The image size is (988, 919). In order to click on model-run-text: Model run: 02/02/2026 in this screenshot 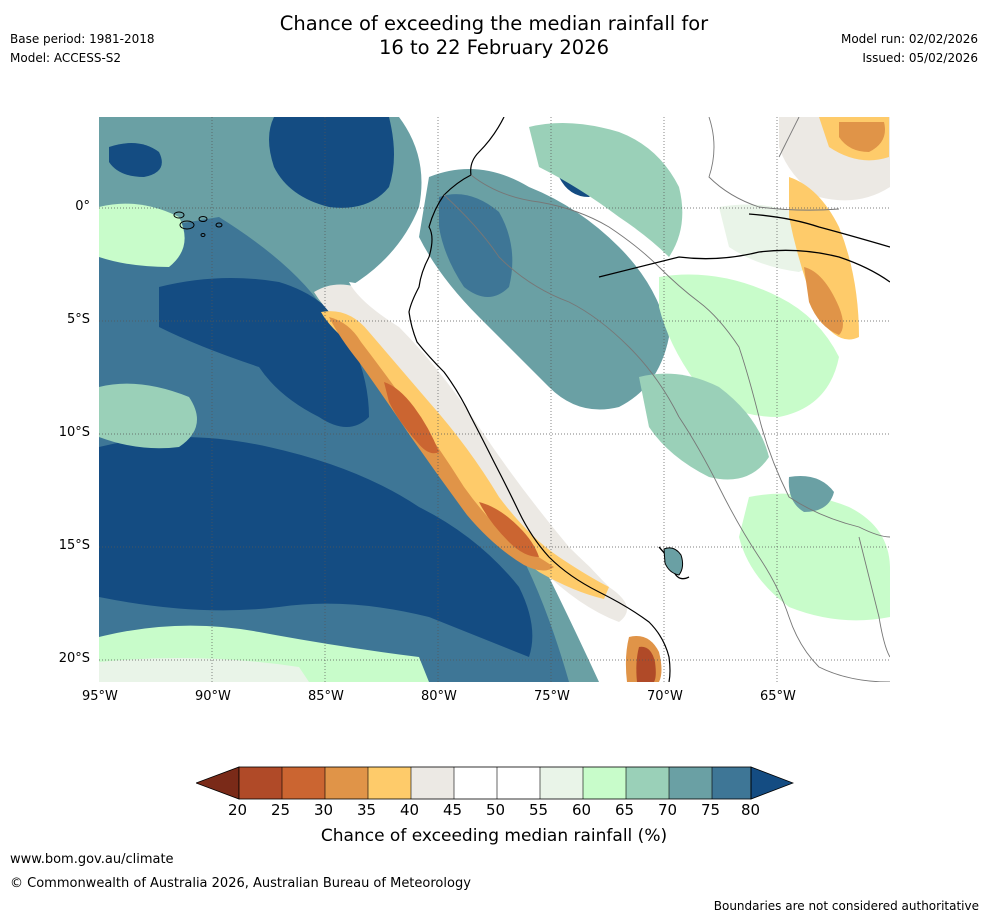, I will do `click(909, 39)`.